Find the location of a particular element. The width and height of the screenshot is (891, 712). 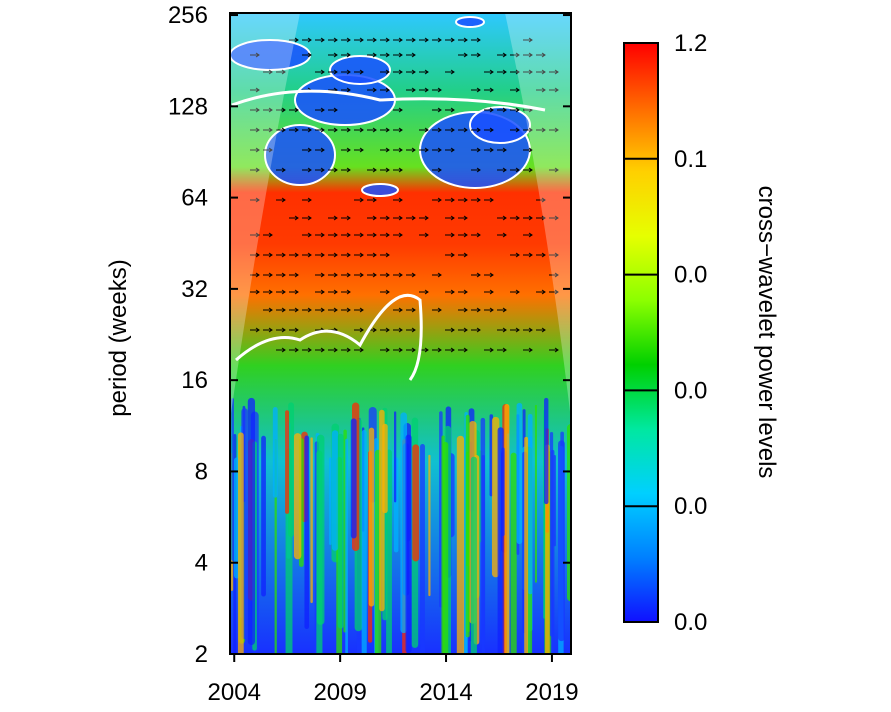

y-tick-label: 2 is located at coordinates (201, 654).